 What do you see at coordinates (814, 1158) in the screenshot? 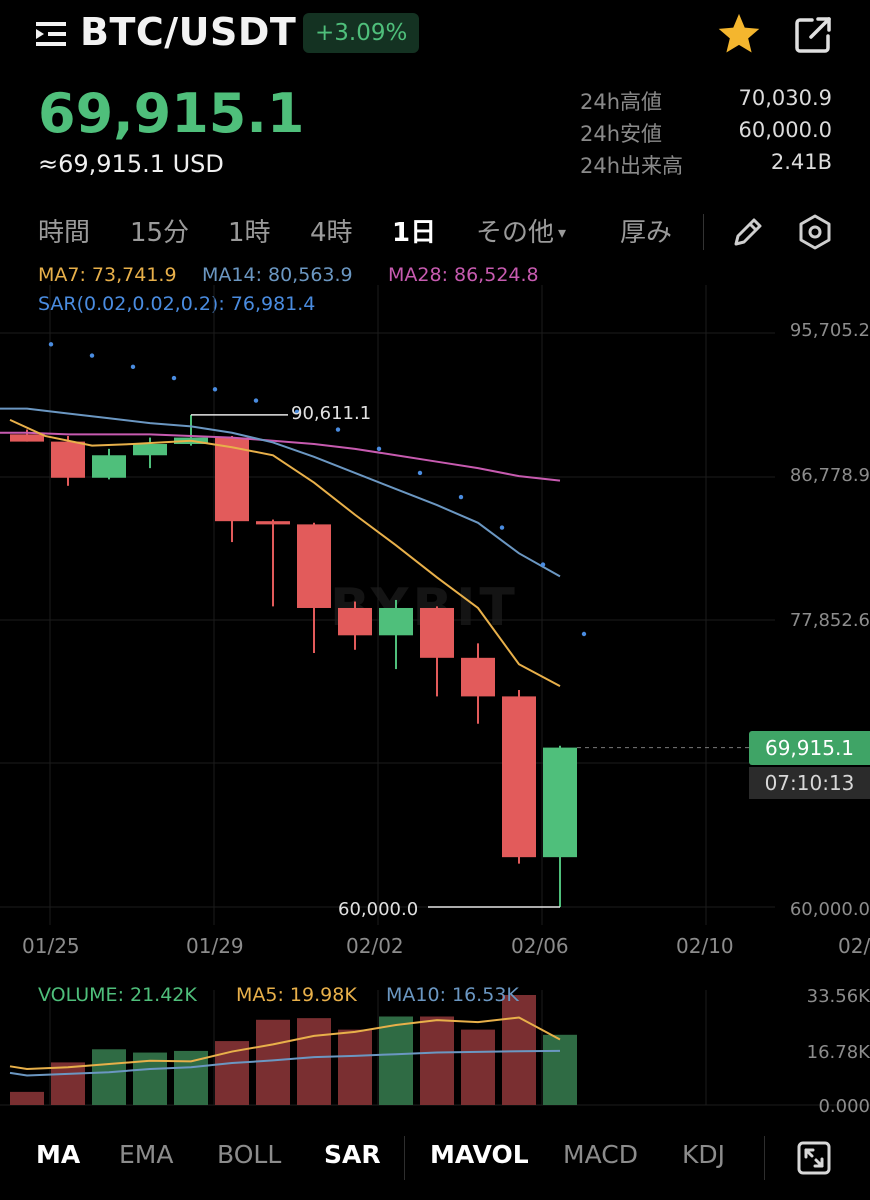
I see `expand-icon` at bounding box center [814, 1158].